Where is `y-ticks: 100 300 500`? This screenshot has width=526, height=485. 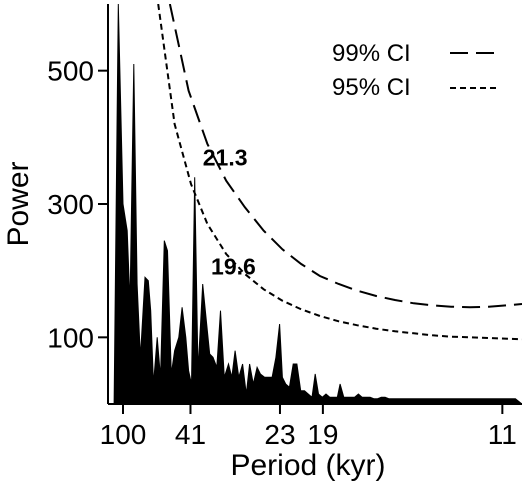 y-ticks: 100 300 500 is located at coordinates (77, 204).